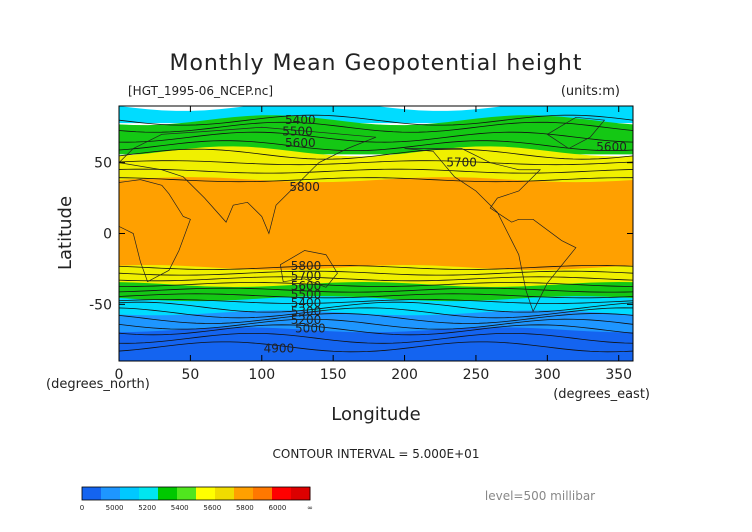 This screenshot has height=532, width=752. I want to click on y-tick-label: 50, so click(103, 164).